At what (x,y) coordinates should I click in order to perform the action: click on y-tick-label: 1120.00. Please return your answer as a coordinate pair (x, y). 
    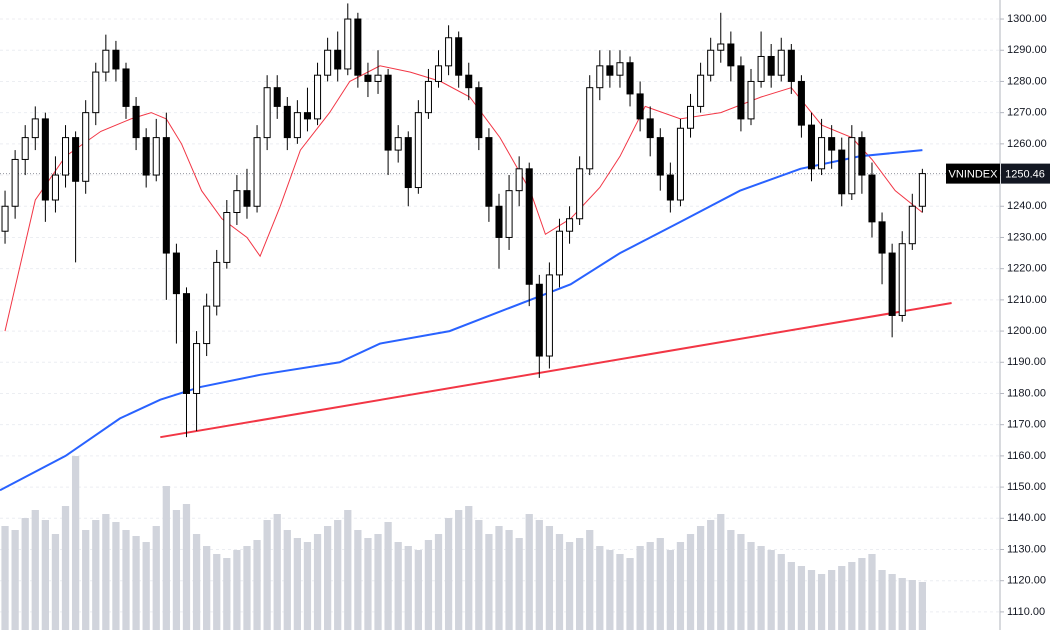
    Looking at the image, I should click on (1026, 581).